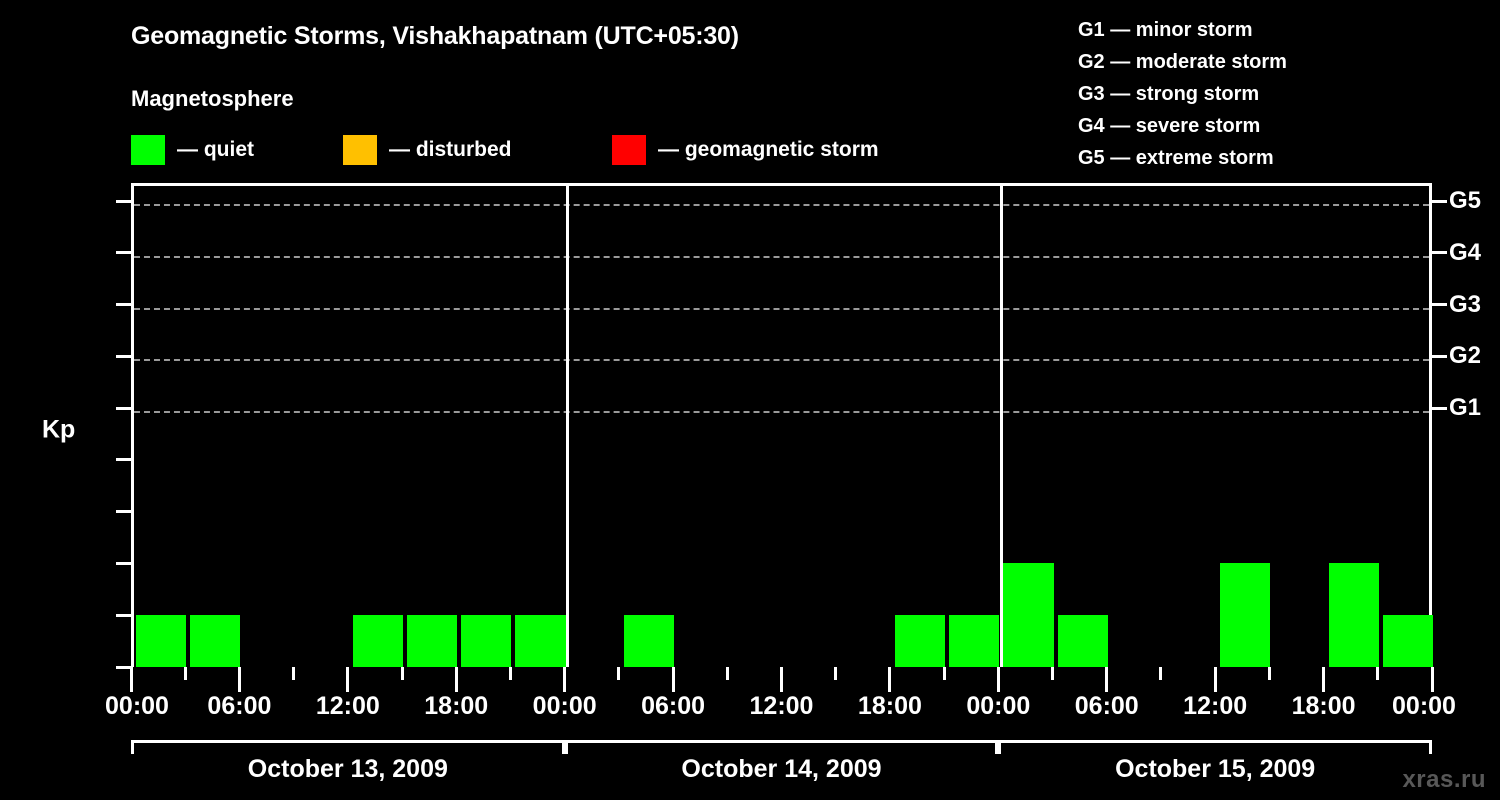 This screenshot has width=1500, height=800. Describe the element at coordinates (1165, 30) in the screenshot. I see `gscale-legend-item-1: G1 — minor storm` at that location.